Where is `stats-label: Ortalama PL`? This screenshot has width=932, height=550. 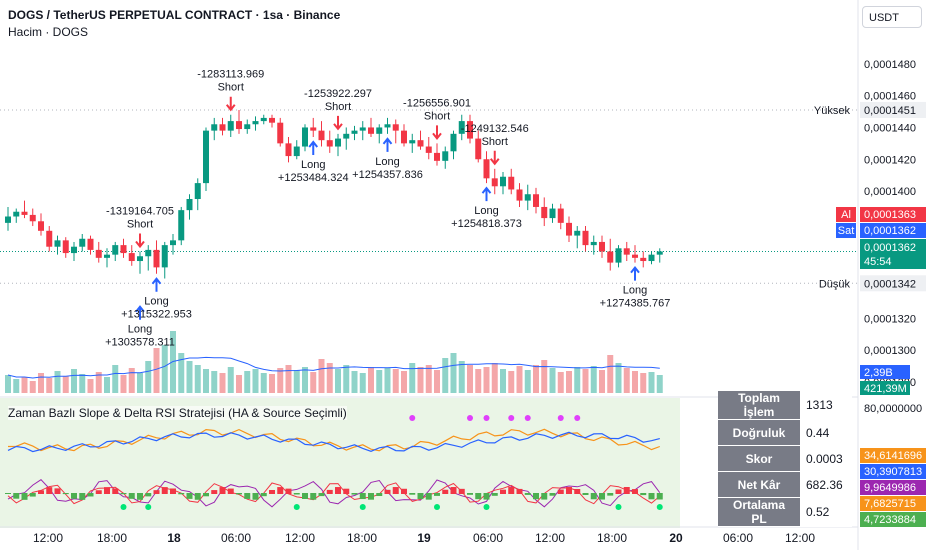 stats-label: Ortalama PL is located at coordinates (759, 512).